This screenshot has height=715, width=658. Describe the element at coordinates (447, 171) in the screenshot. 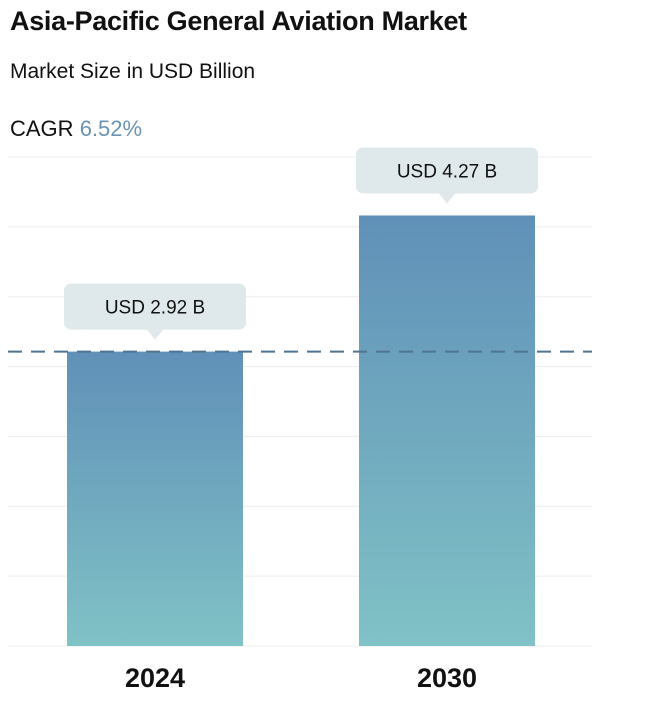

I see `data-label-text: USD 4.27 B` at that location.